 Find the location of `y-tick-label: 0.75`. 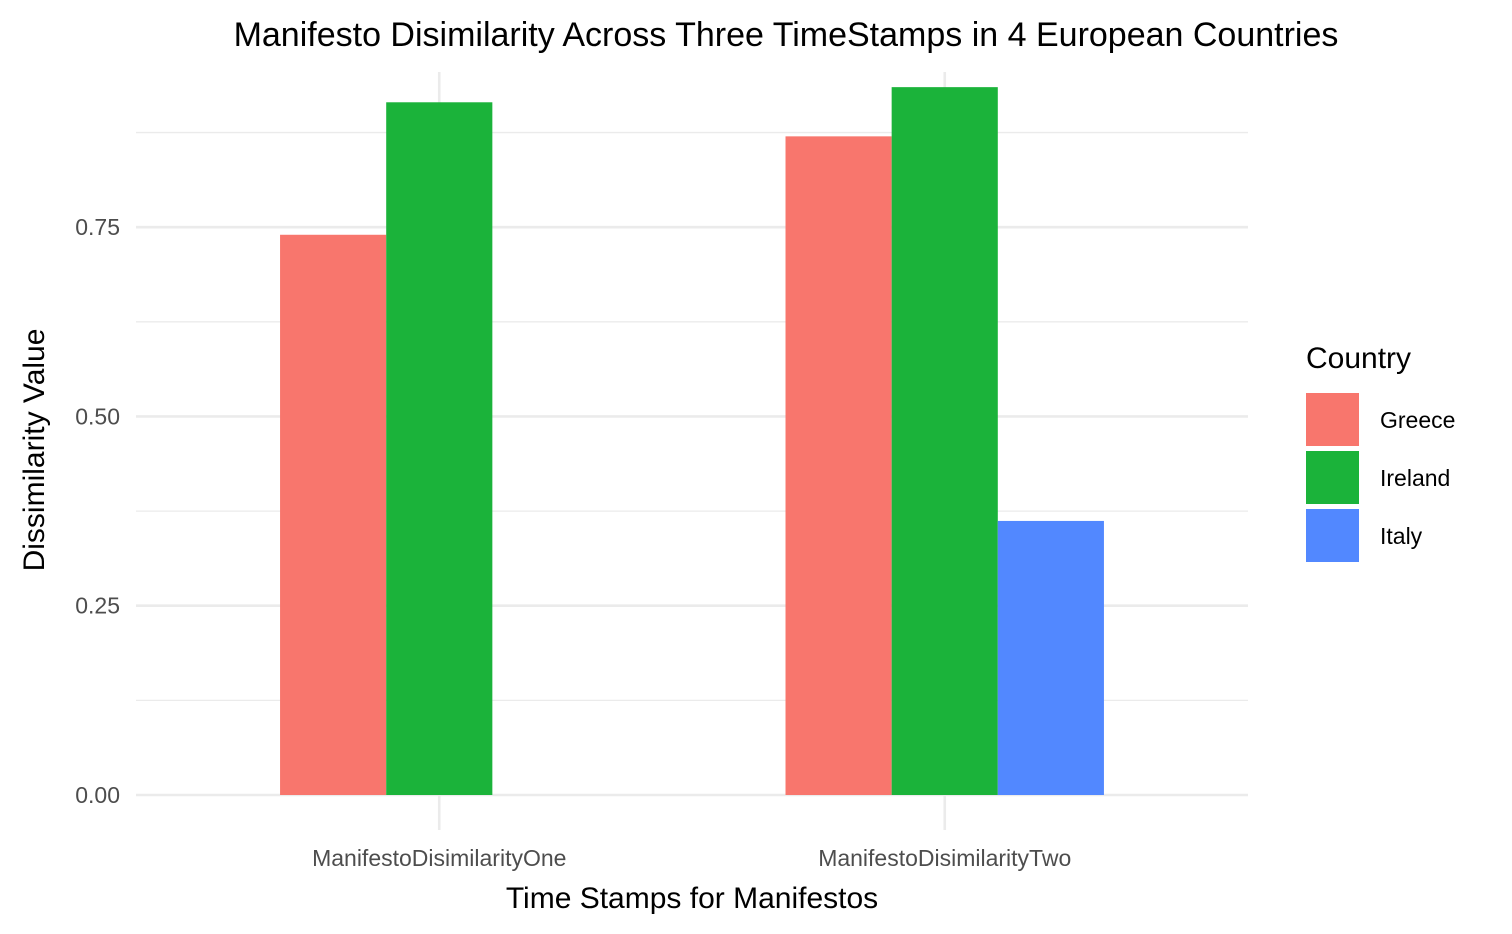

y-tick-label: 0.75 is located at coordinates (97, 227).